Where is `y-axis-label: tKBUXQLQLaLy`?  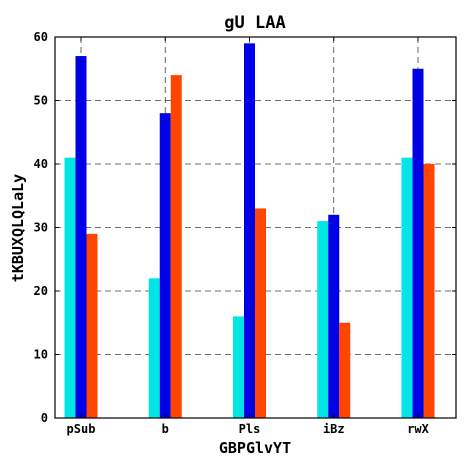 y-axis-label: tKBUXQLQLaLy is located at coordinates (18, 228).